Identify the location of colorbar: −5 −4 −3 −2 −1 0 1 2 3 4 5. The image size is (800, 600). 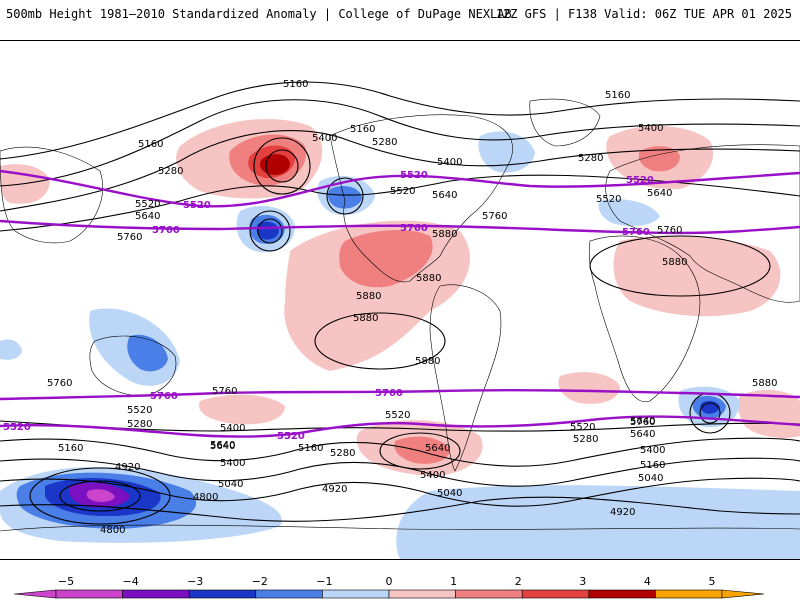
(400, 580).